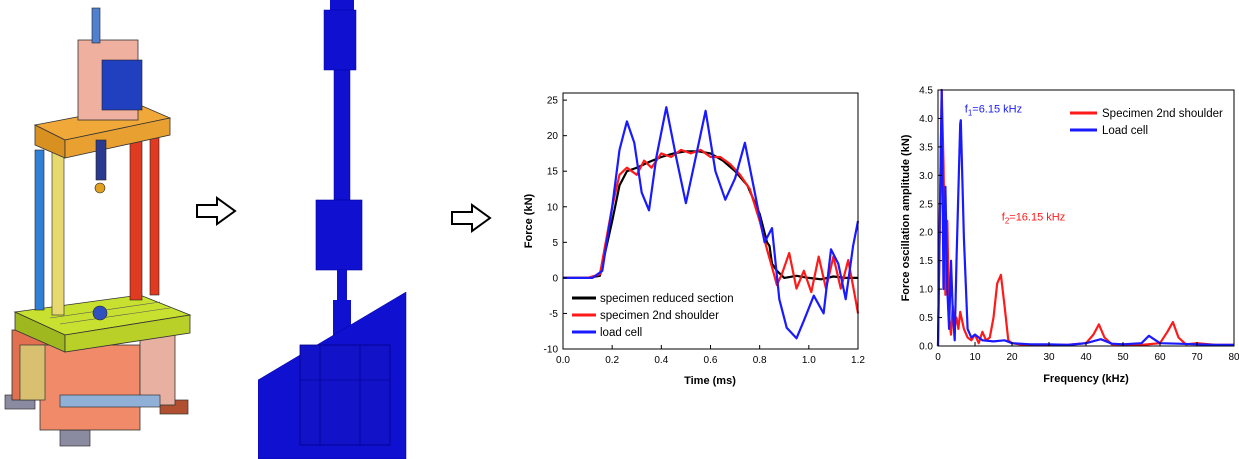 Image resolution: width=1239 pixels, height=459 pixels. Describe the element at coordinates (555, 278) in the screenshot. I see `y-tick-label: 0` at that location.